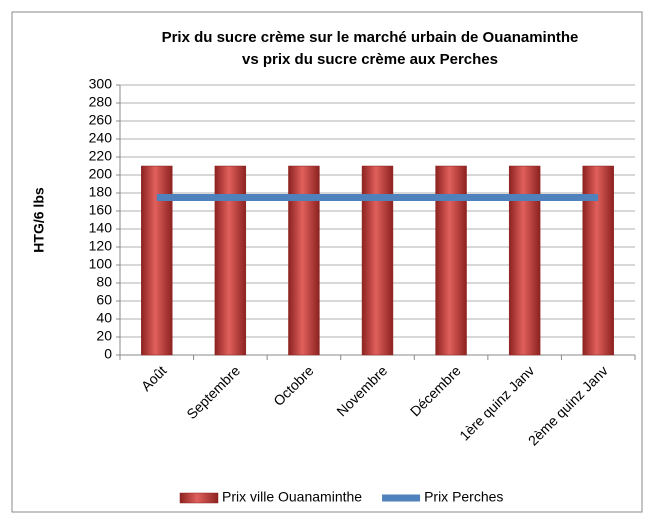 Image resolution: width=655 pixels, height=525 pixels. I want to click on y-tick-label: 300, so click(101, 84).